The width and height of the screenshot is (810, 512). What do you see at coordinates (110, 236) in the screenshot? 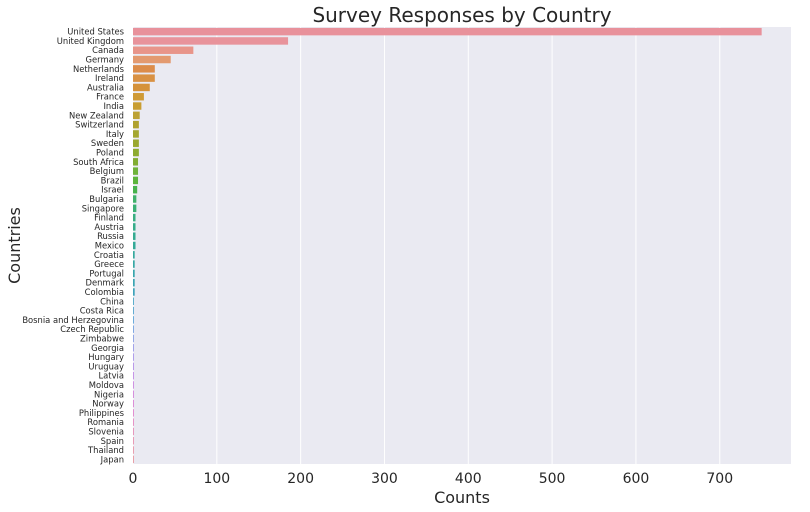
I see `y-tick-label: Russia` at bounding box center [110, 236].